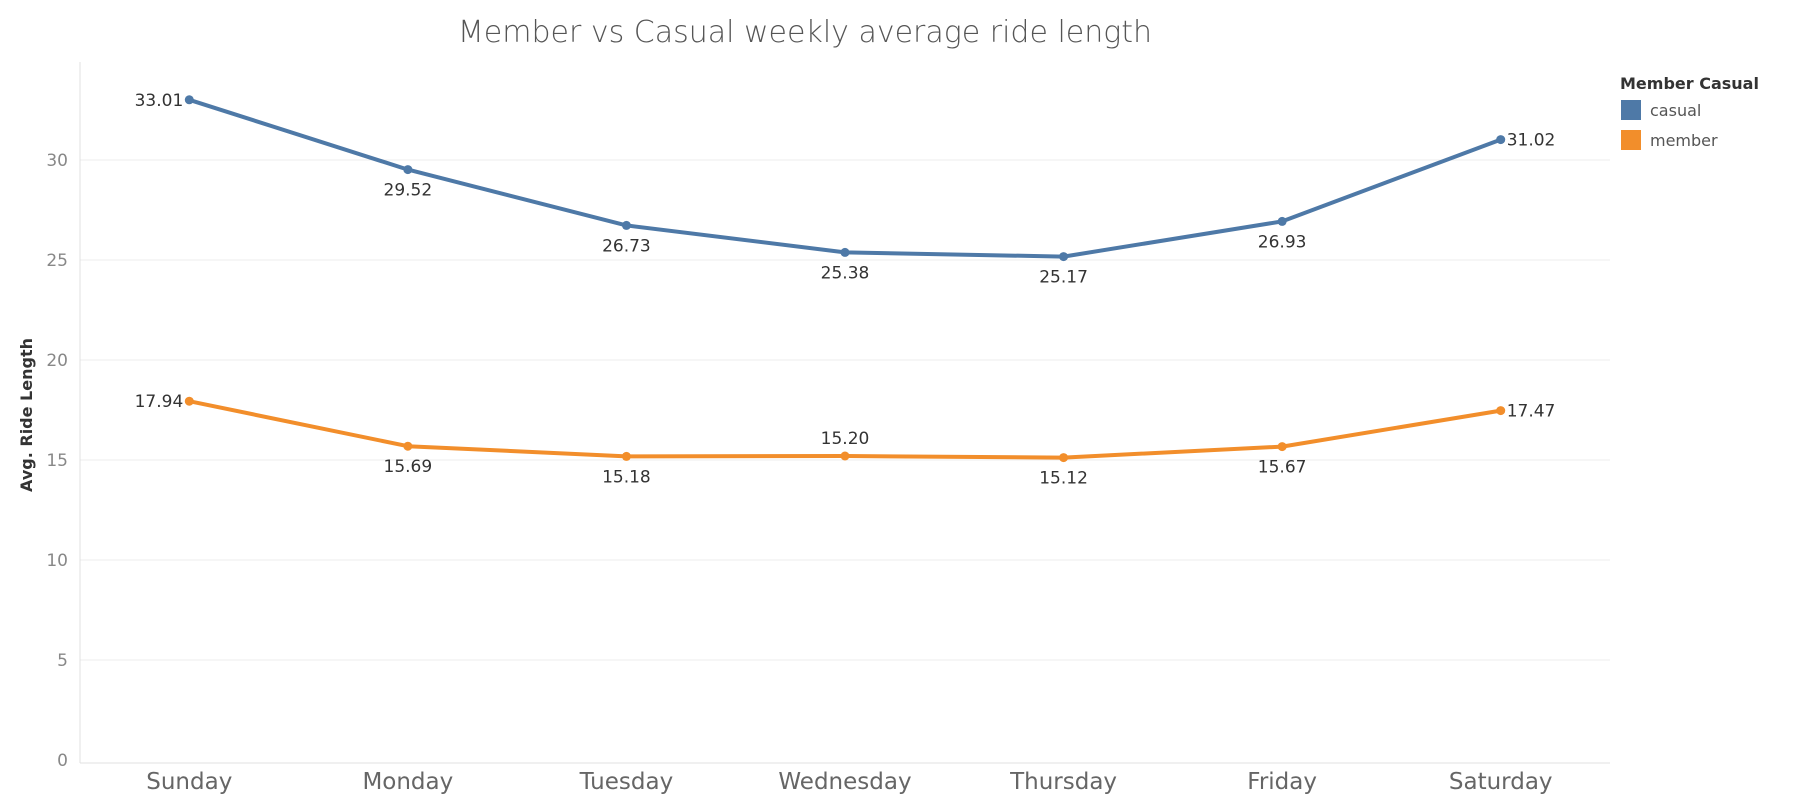 The height and width of the screenshot is (795, 1817). What do you see at coordinates (845, 439) in the screenshot?
I see `data-label-member: 15.20` at bounding box center [845, 439].